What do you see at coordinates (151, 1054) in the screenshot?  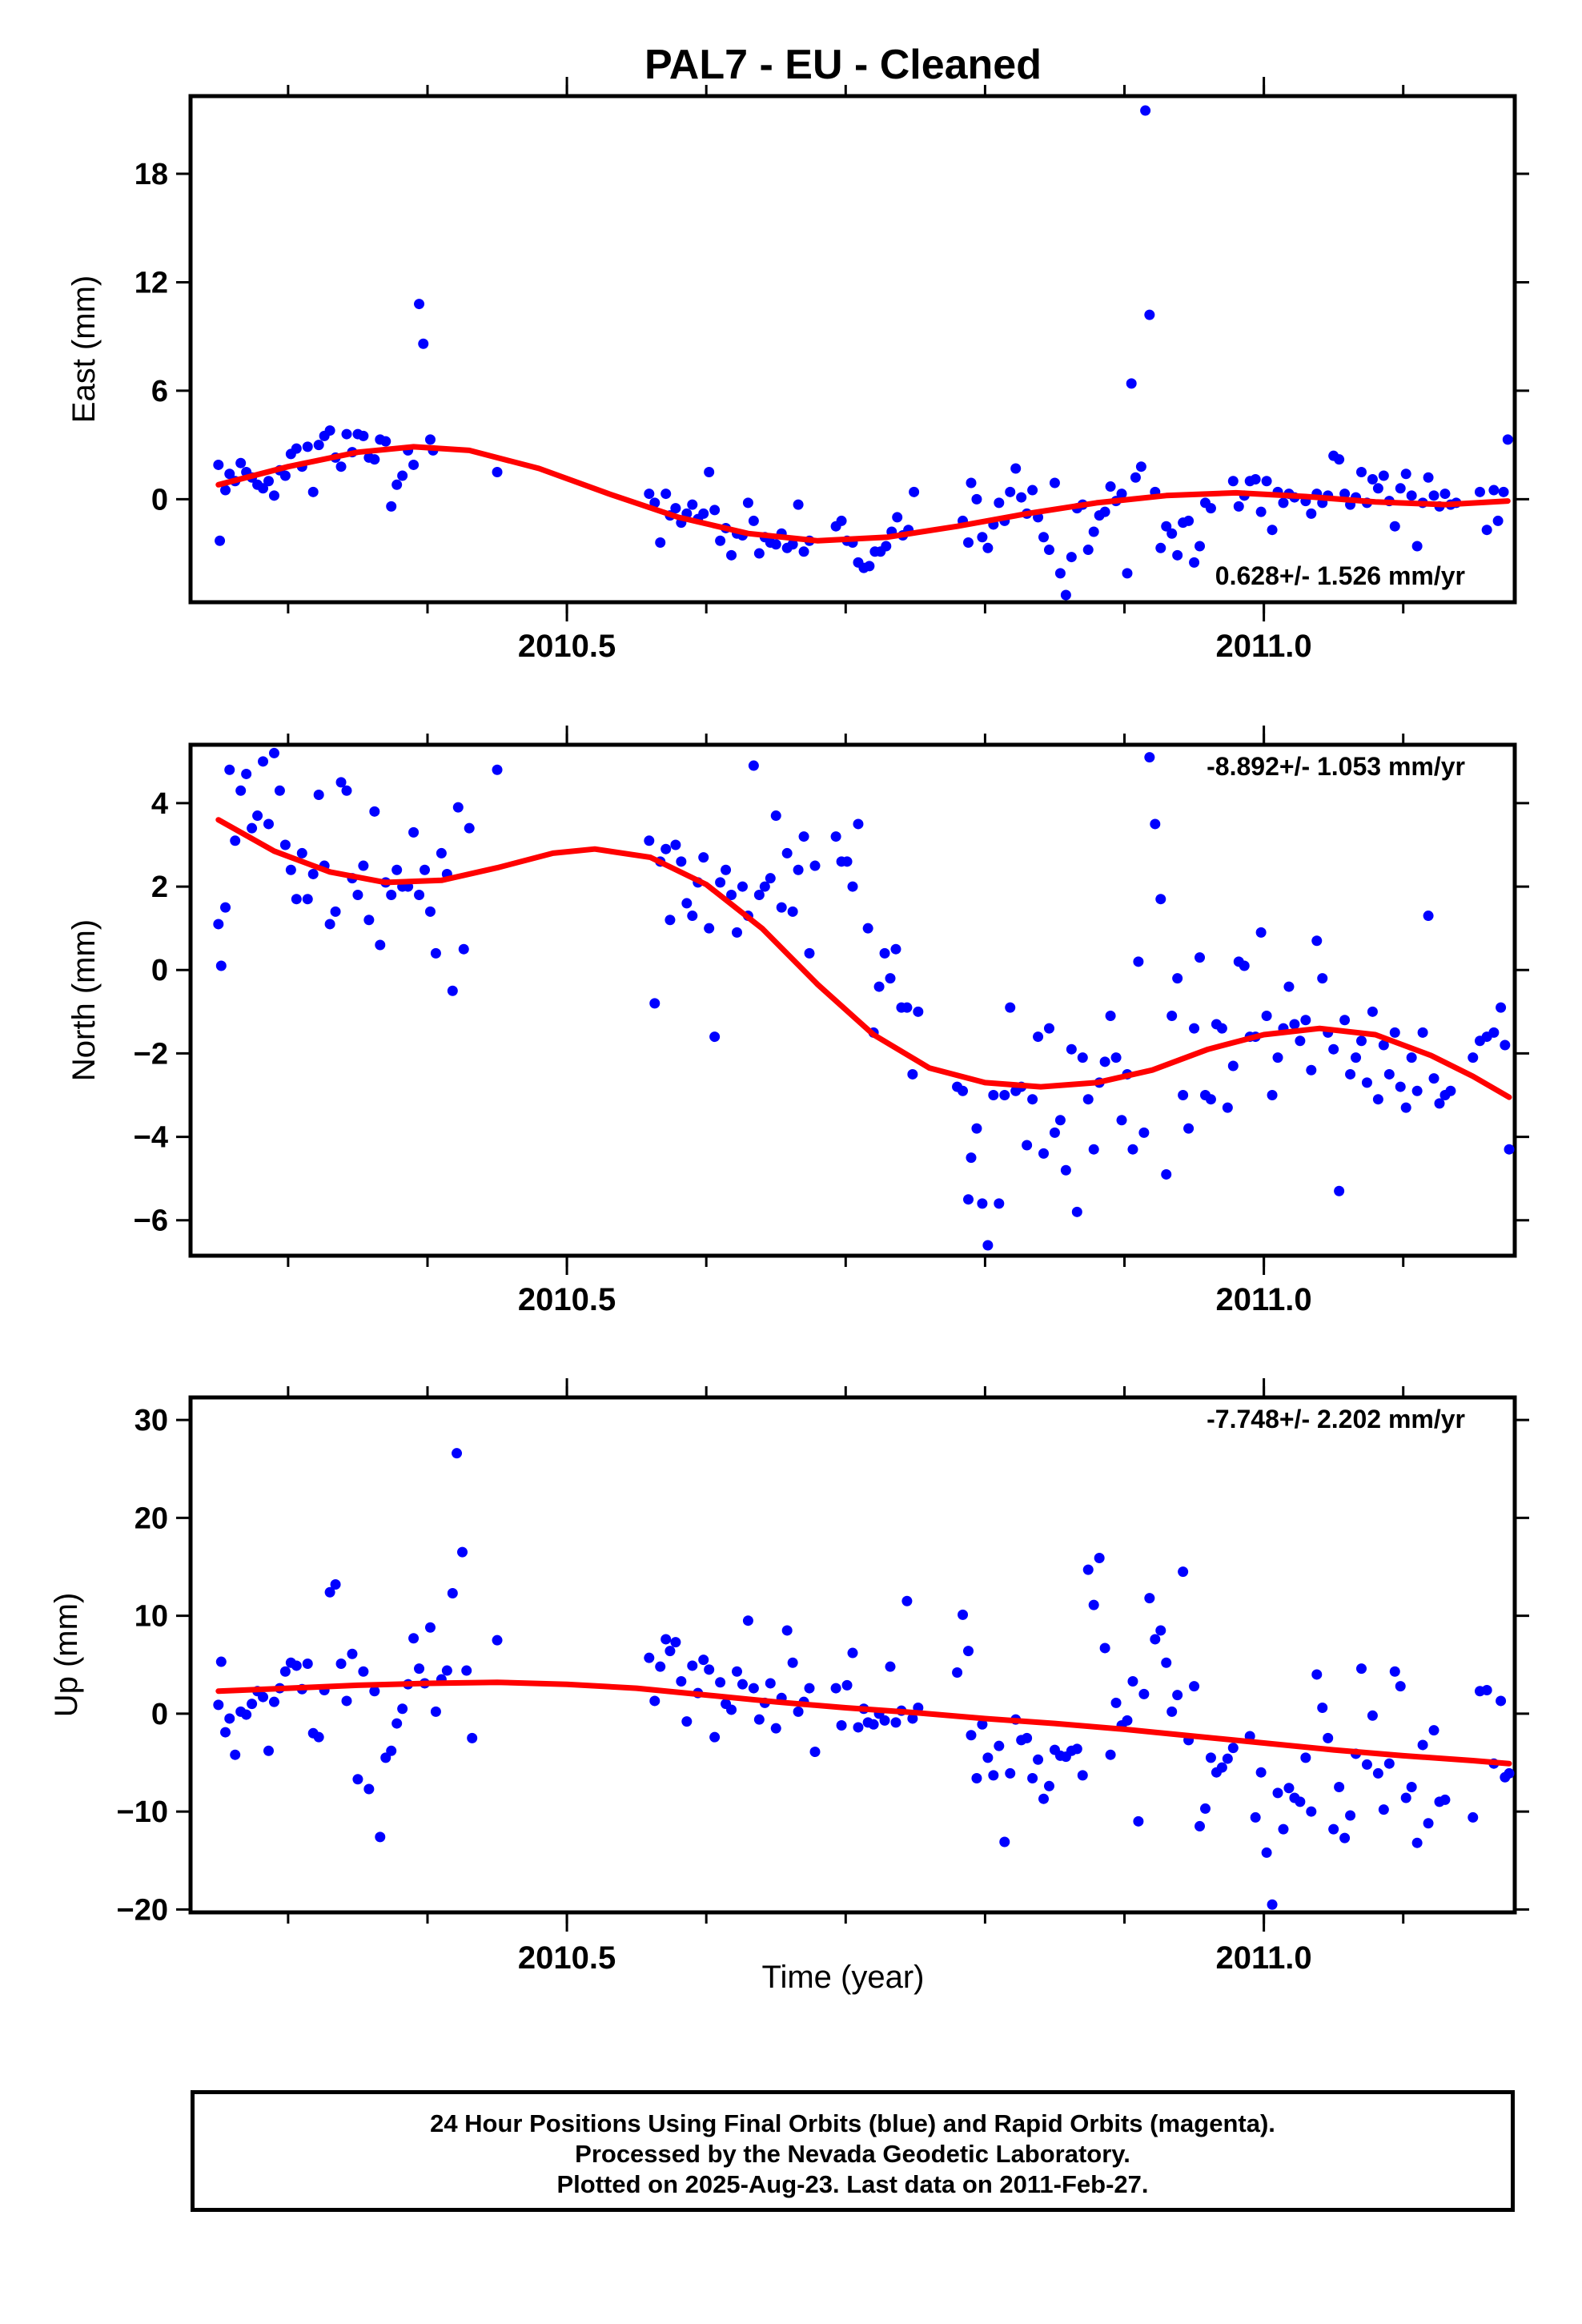 I see `north-y-tick-label-2: −2` at bounding box center [151, 1054].